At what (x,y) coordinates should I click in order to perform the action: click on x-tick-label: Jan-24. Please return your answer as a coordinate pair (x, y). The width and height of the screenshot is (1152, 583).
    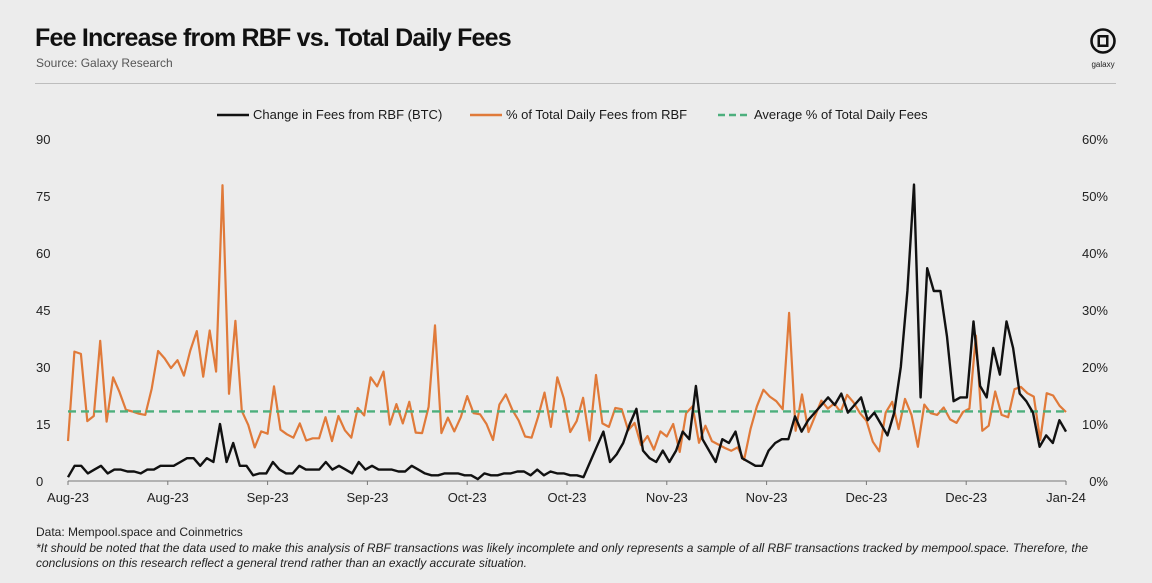
    Looking at the image, I should click on (1066, 497).